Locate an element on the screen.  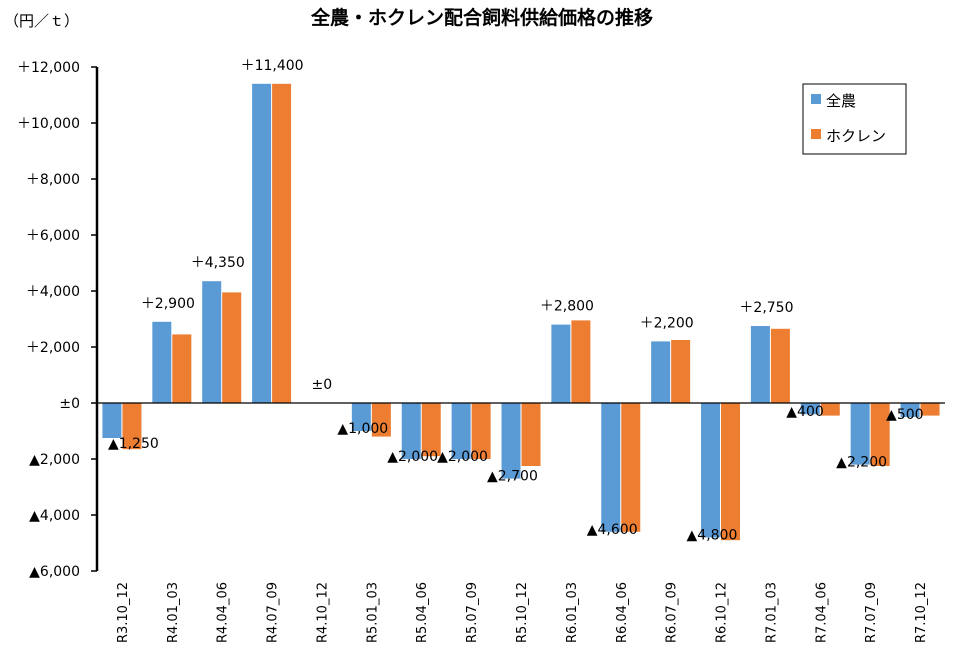
y-tick-label: ＋10,000 is located at coordinates (48, 124).